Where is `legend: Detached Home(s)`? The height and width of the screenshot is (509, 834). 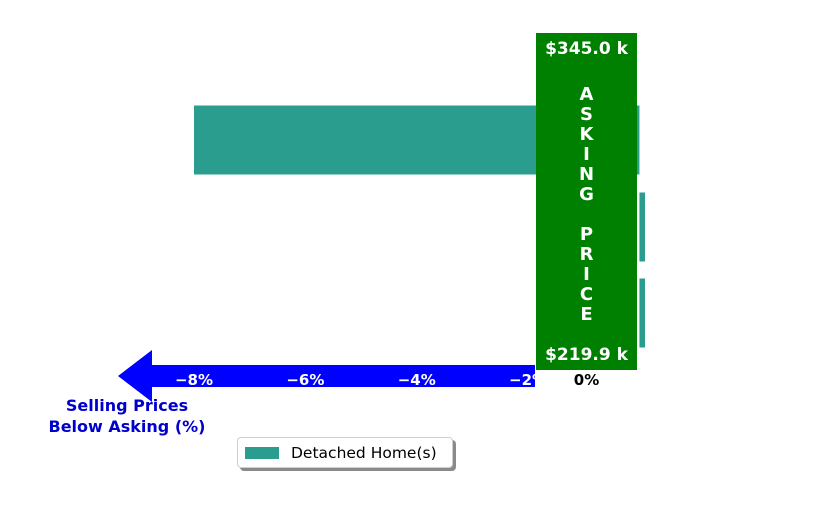 legend: Detached Home(s) is located at coordinates (345, 452).